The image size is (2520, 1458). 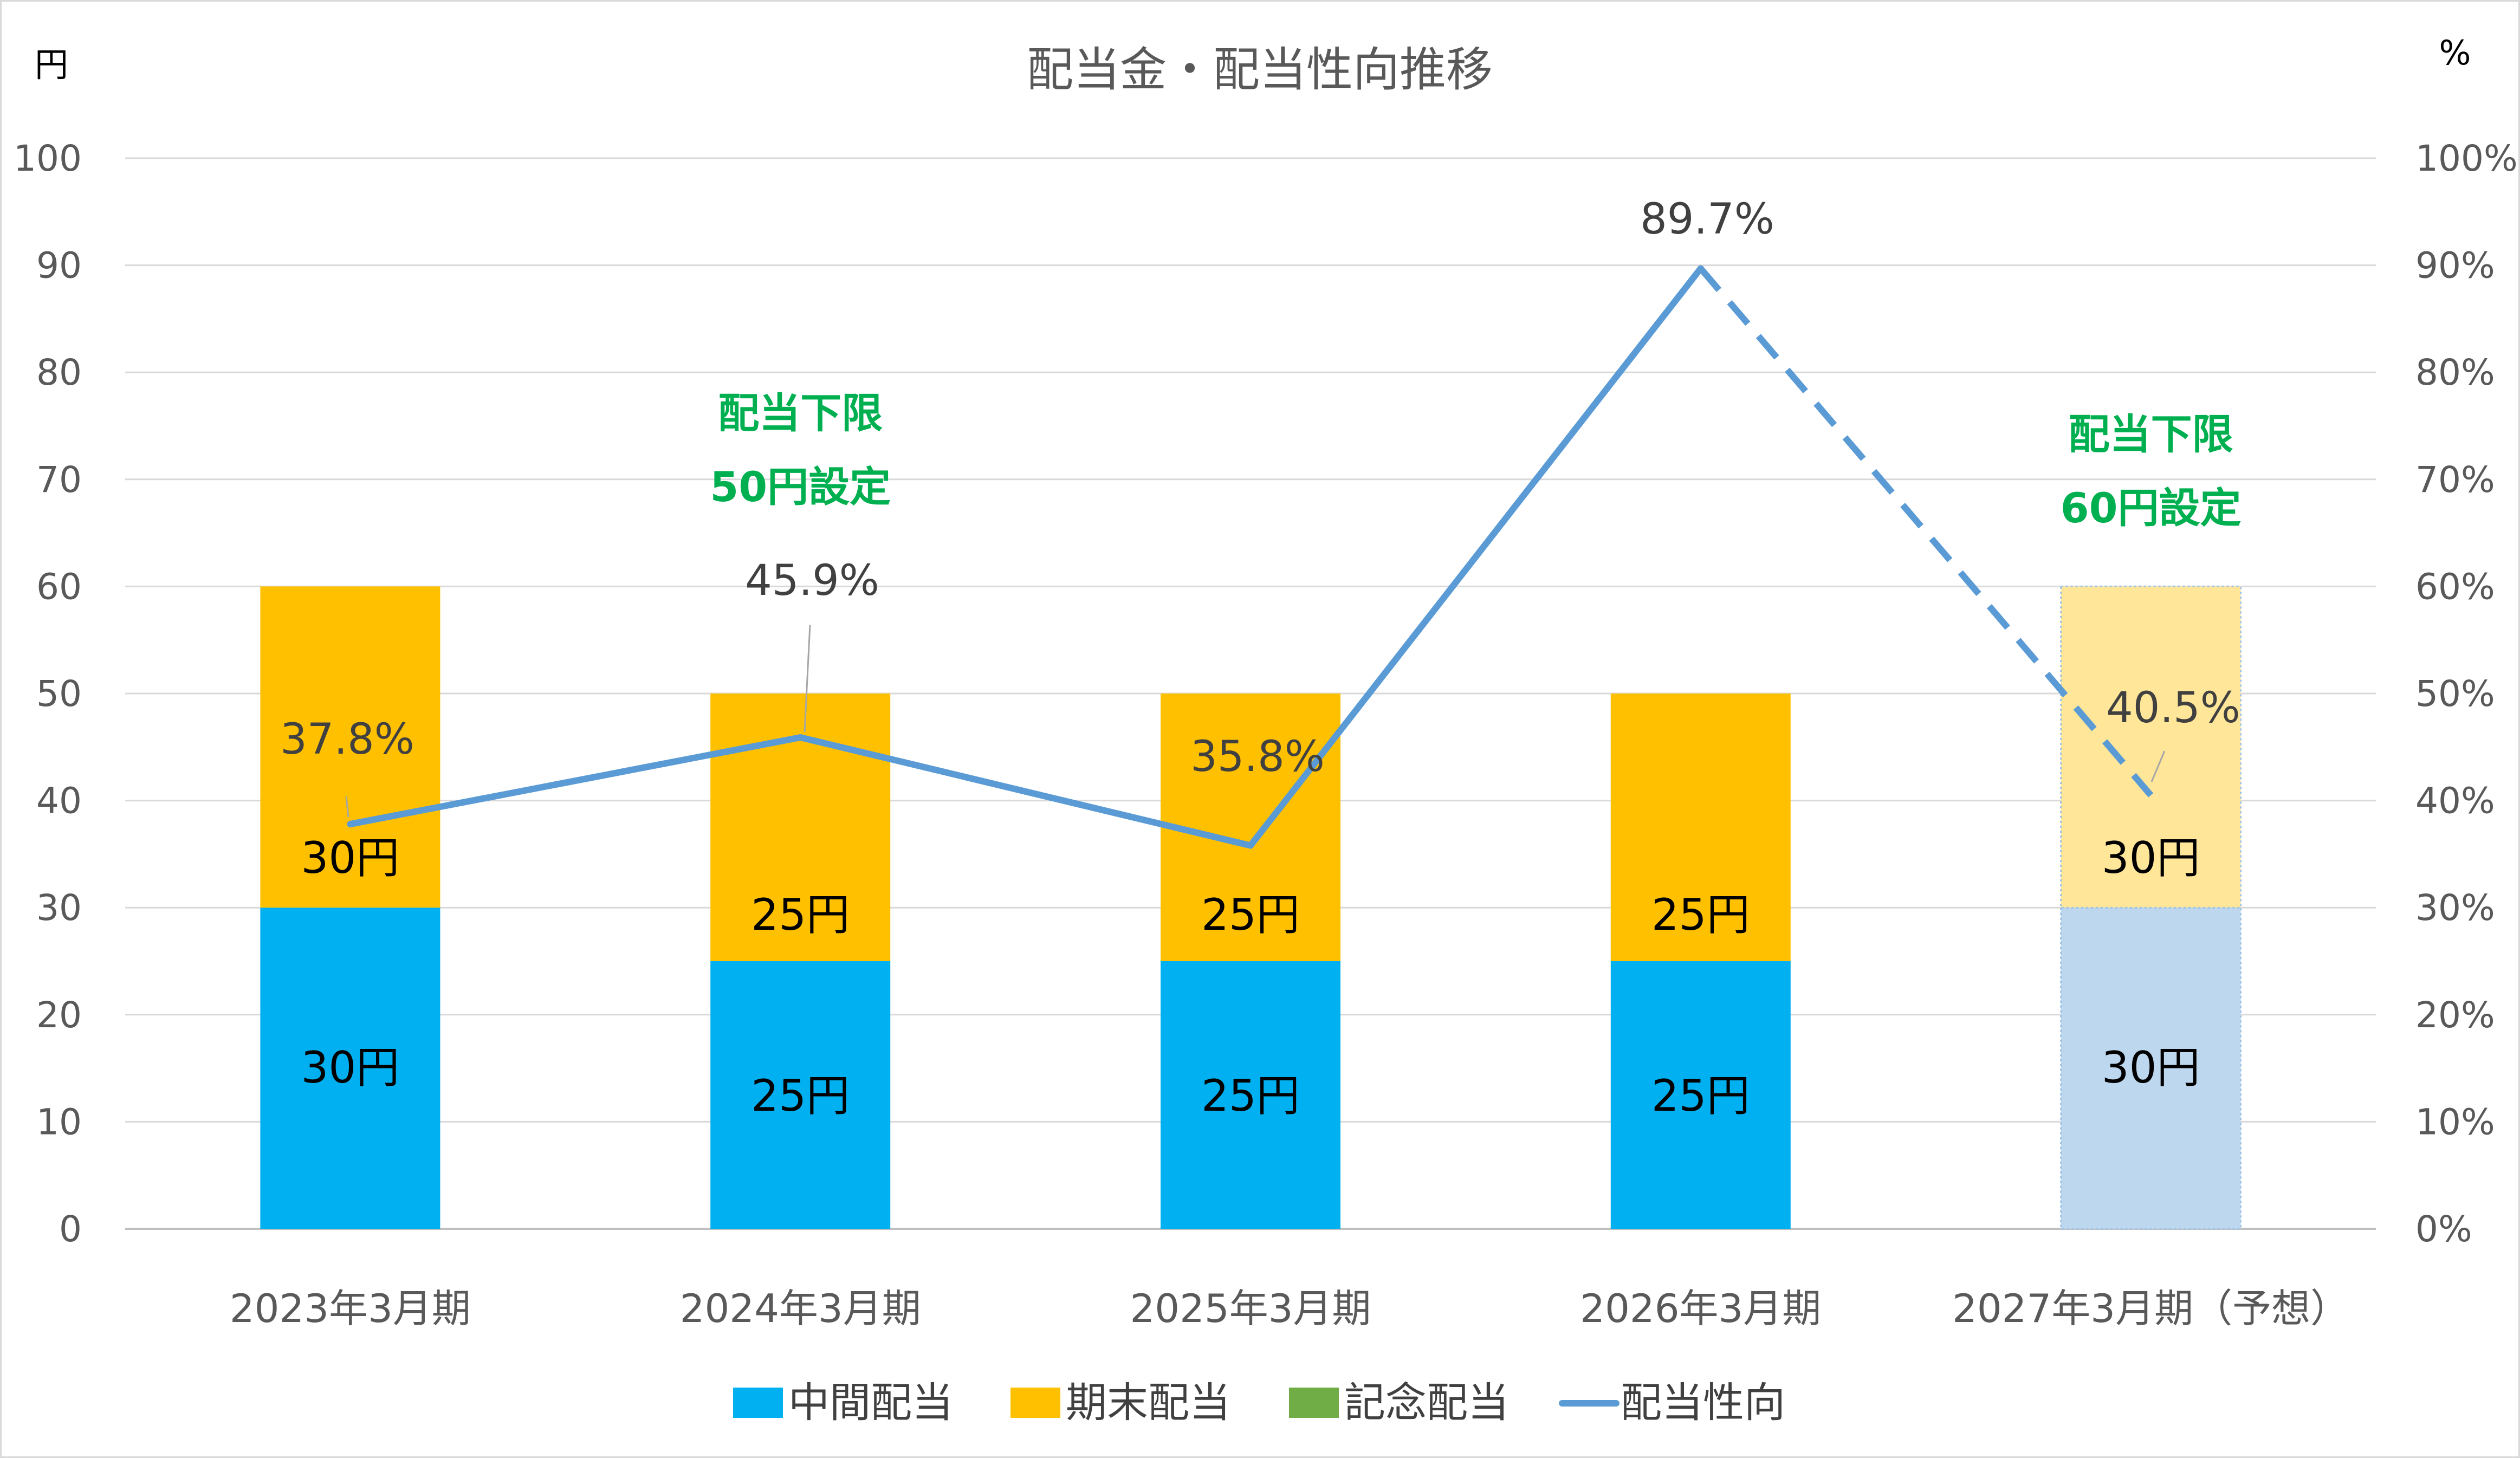 I want to click on right-axis-unit: %, so click(x=2455, y=53).